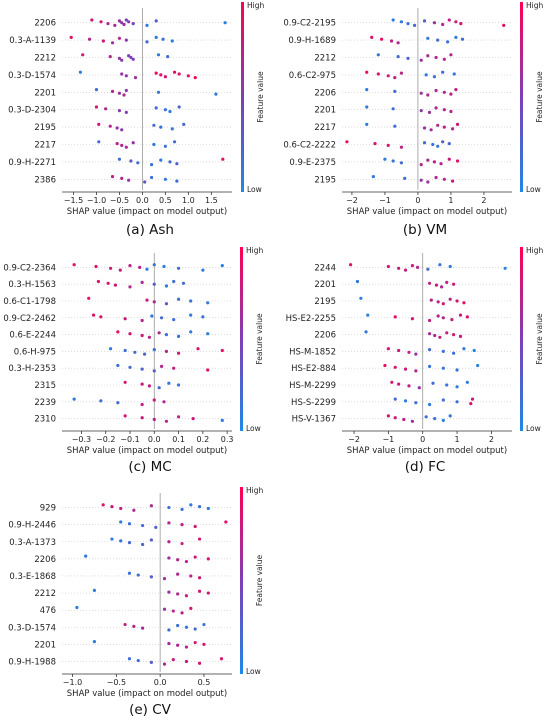  Describe the element at coordinates (325, 128) in the screenshot. I see `feature-label: 2217` at that location.